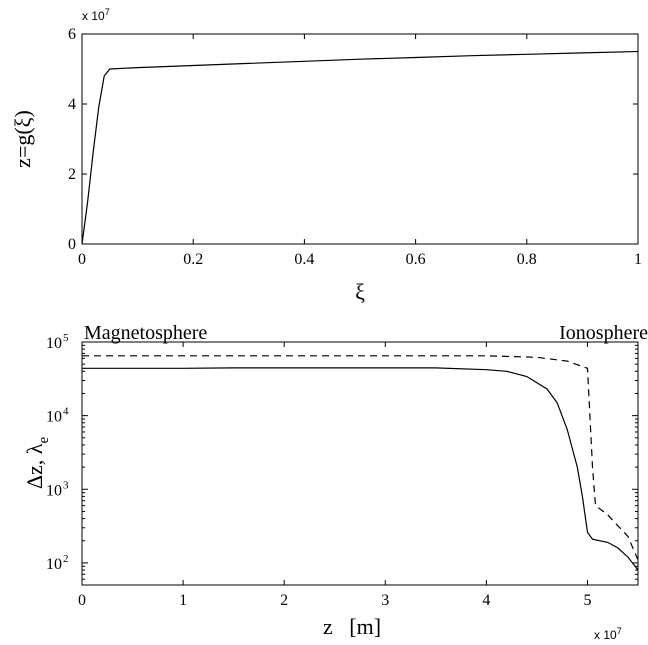  Describe the element at coordinates (385, 600) in the screenshot. I see `bottom-x-tick-label: 3` at that location.